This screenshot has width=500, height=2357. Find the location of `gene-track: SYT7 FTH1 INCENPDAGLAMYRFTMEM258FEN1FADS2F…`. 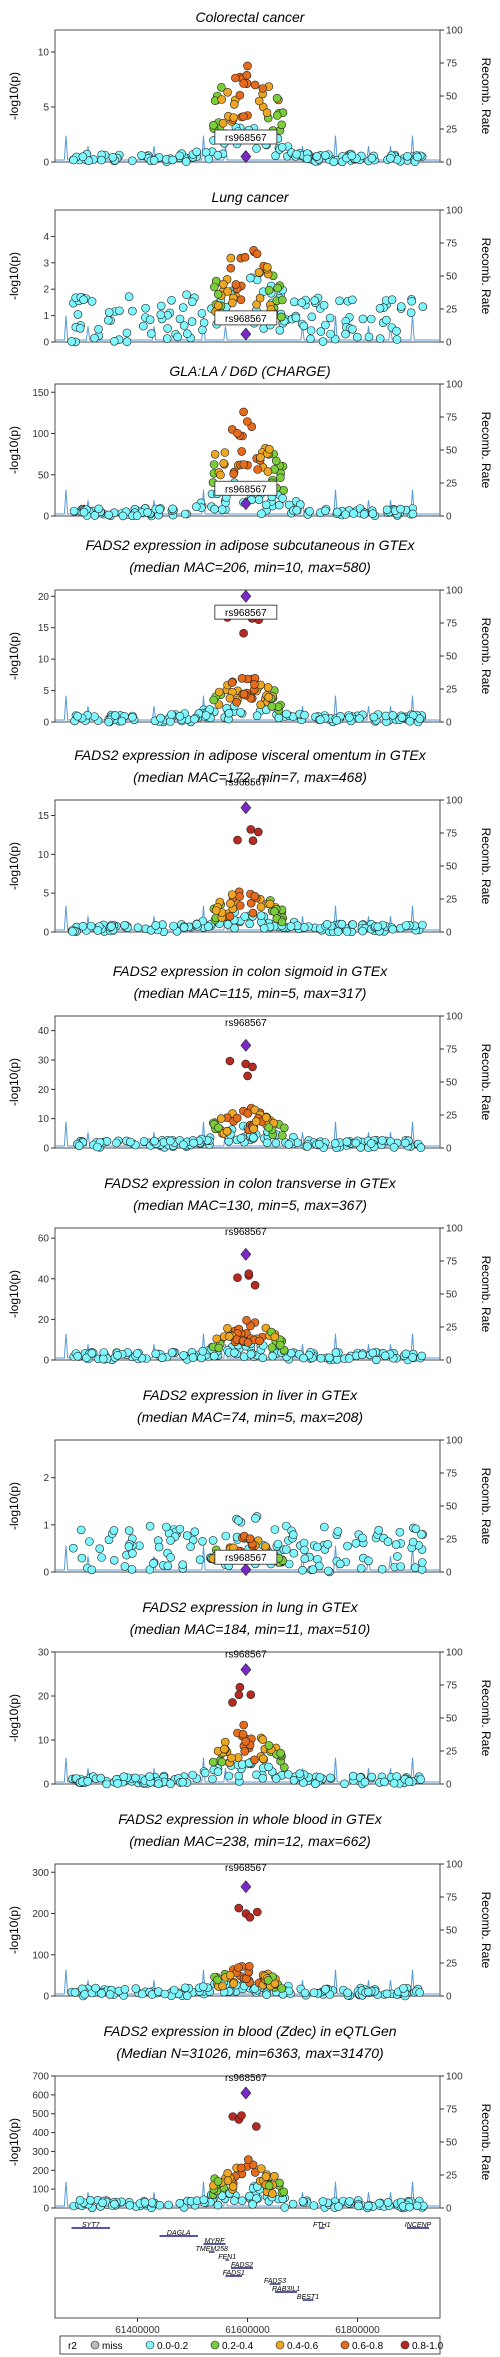

gene-track: SYT7 FTH1 INCENPDAGLAMYRFTMEM258FEN1FADS2F… is located at coordinates (247, 2284).